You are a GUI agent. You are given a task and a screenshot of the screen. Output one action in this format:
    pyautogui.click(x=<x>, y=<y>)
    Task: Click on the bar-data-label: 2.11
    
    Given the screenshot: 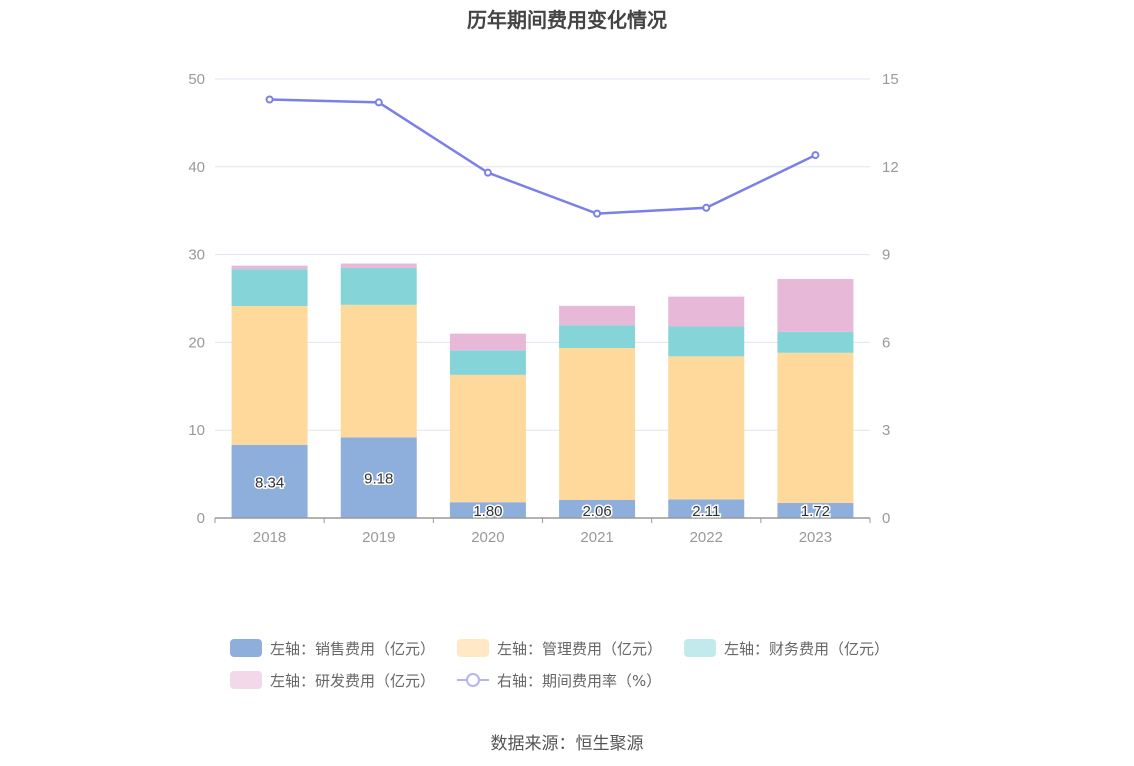 What is the action you would take?
    pyautogui.click(x=706, y=511)
    